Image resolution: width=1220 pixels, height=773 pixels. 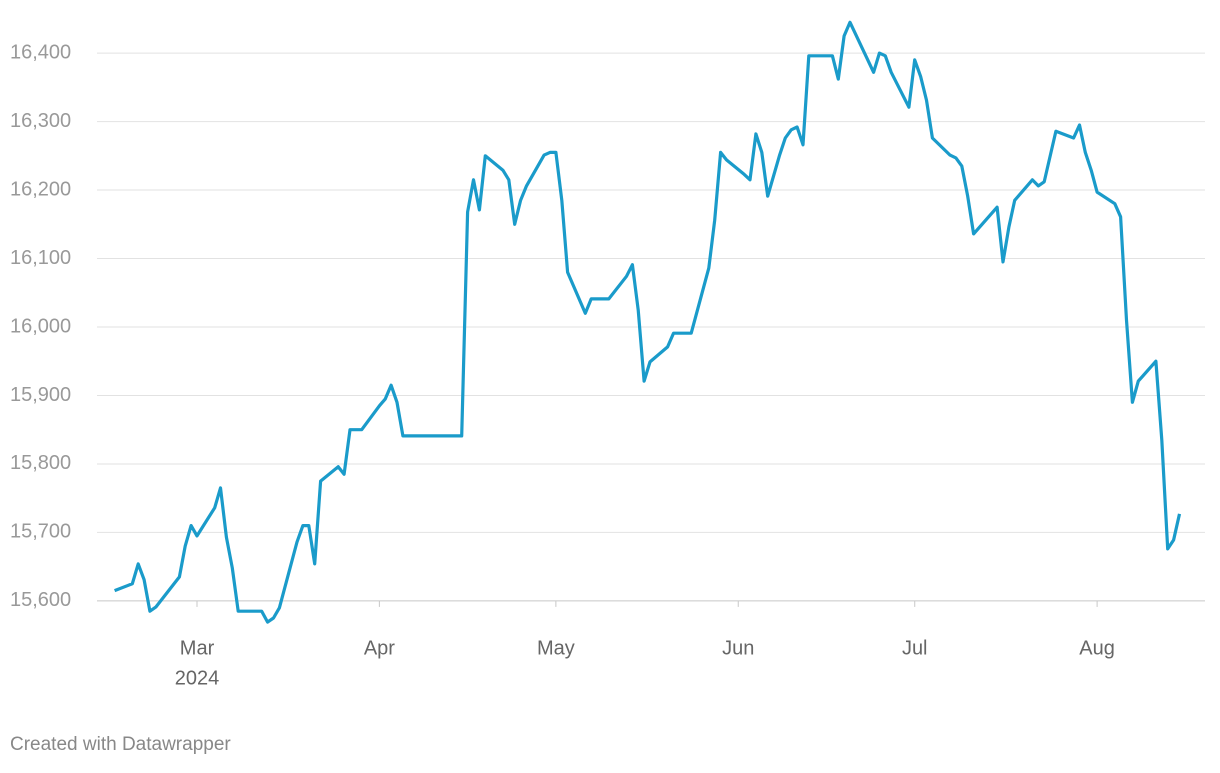 What do you see at coordinates (197, 648) in the screenshot?
I see `x-tick-label: Mar` at bounding box center [197, 648].